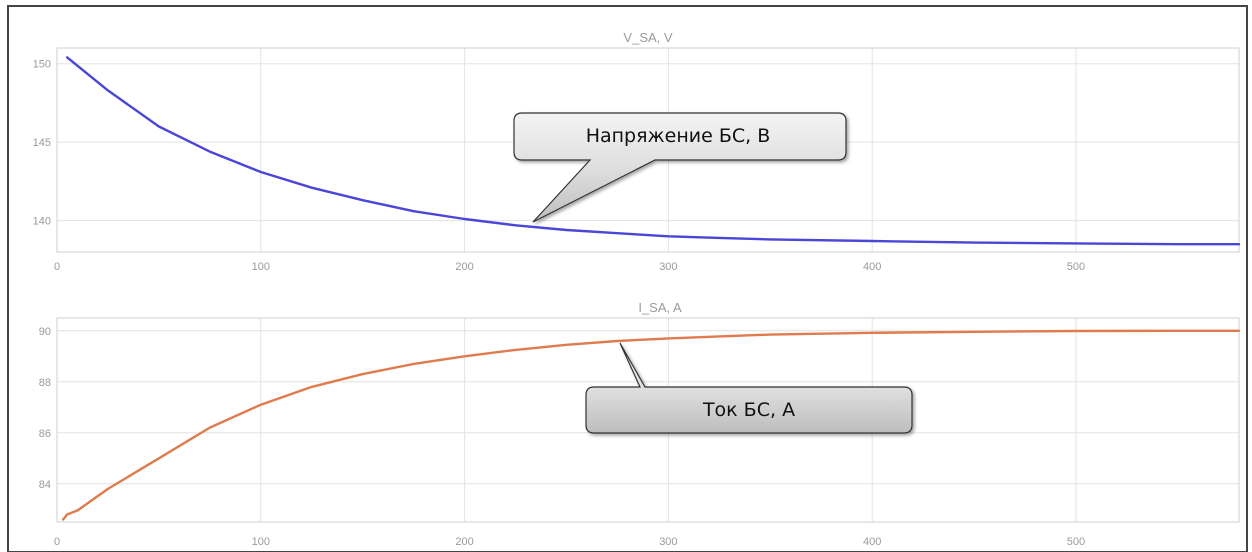 Image resolution: width=1252 pixels, height=552 pixels. I want to click on current-callout-label: Ток БС, А, so click(748, 410).